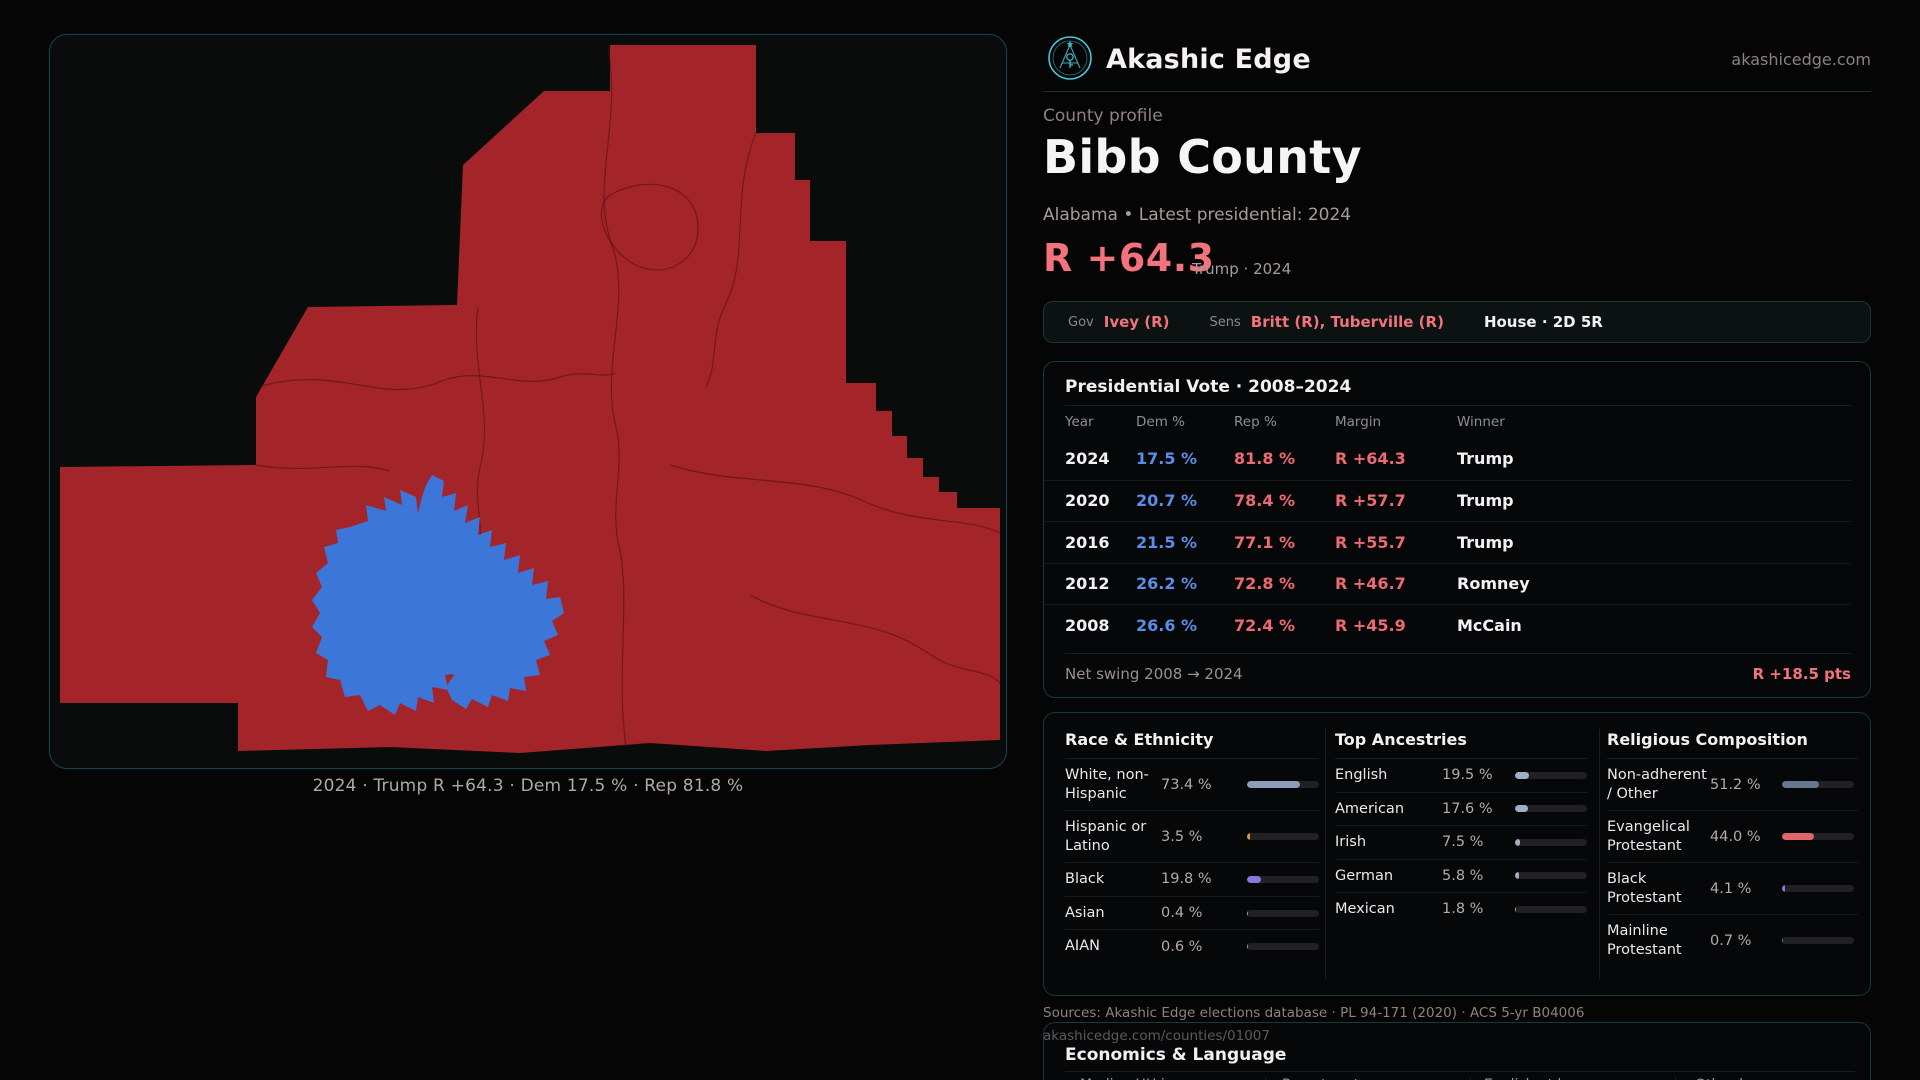 Image resolution: width=1920 pixels, height=1080 pixels. I want to click on net-swing-row: Net swing 2008 → 2024 R +18.5 pts, so click(1458, 674).